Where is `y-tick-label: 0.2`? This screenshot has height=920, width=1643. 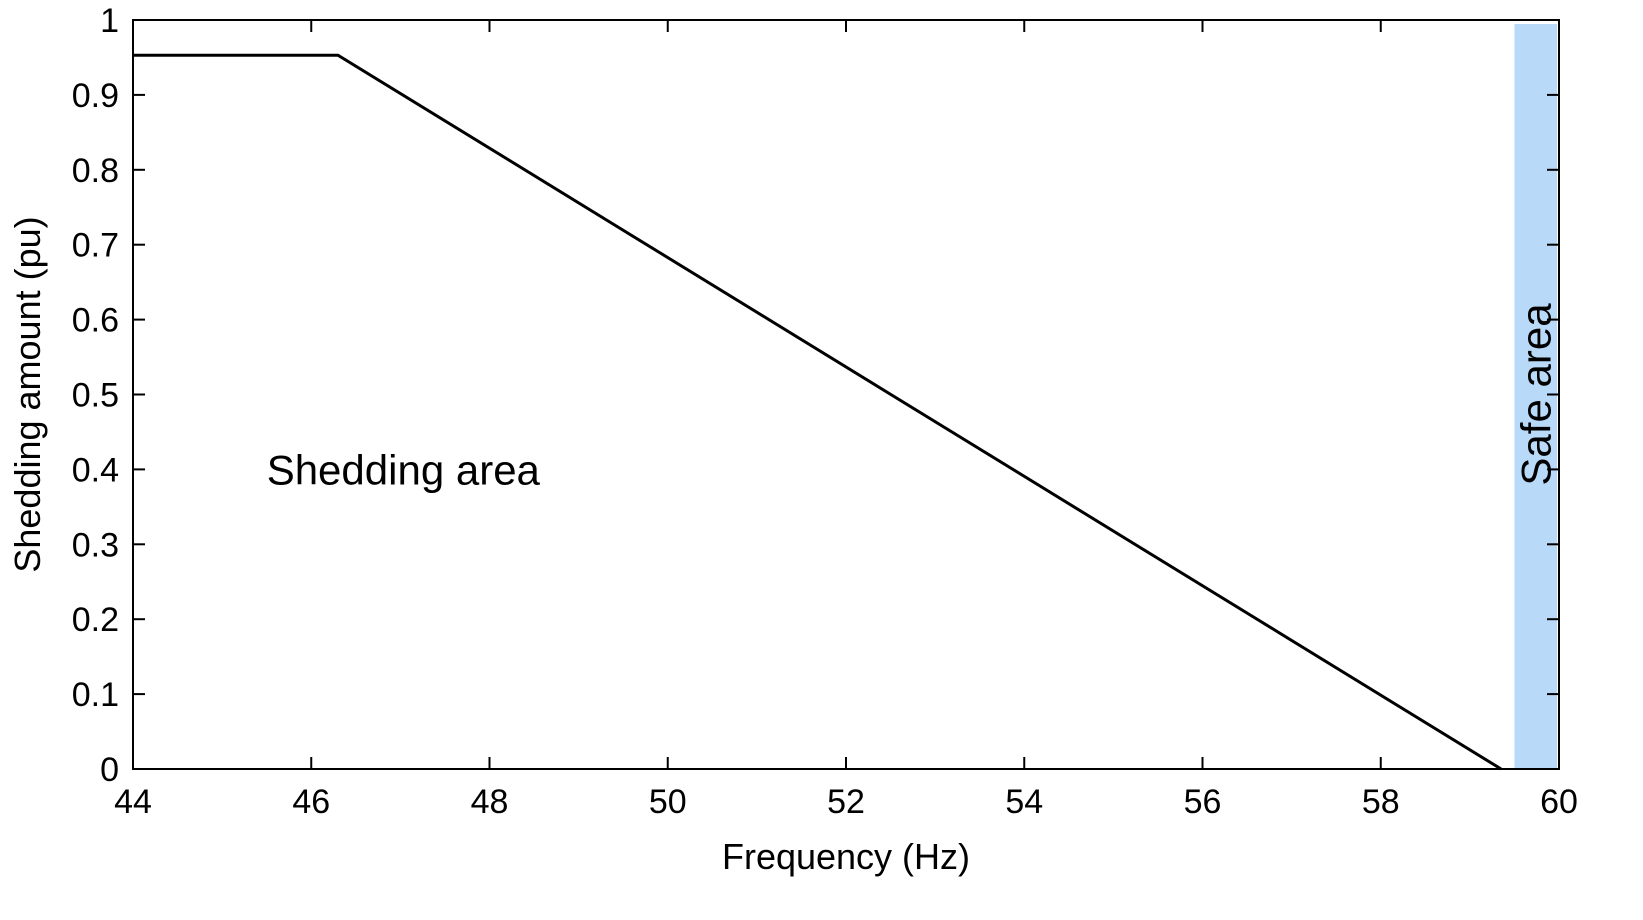
y-tick-label: 0.2 is located at coordinates (95, 620).